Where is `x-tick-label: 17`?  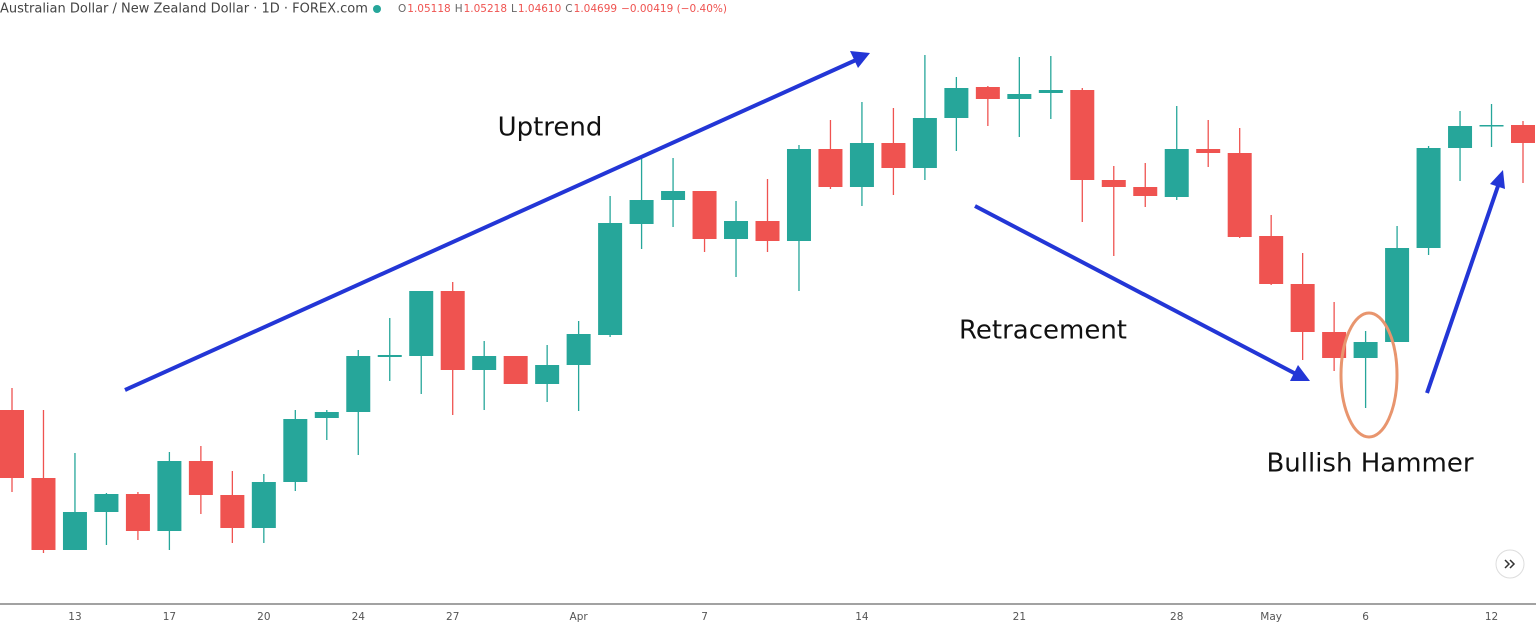
x-tick-label: 17 is located at coordinates (169, 617).